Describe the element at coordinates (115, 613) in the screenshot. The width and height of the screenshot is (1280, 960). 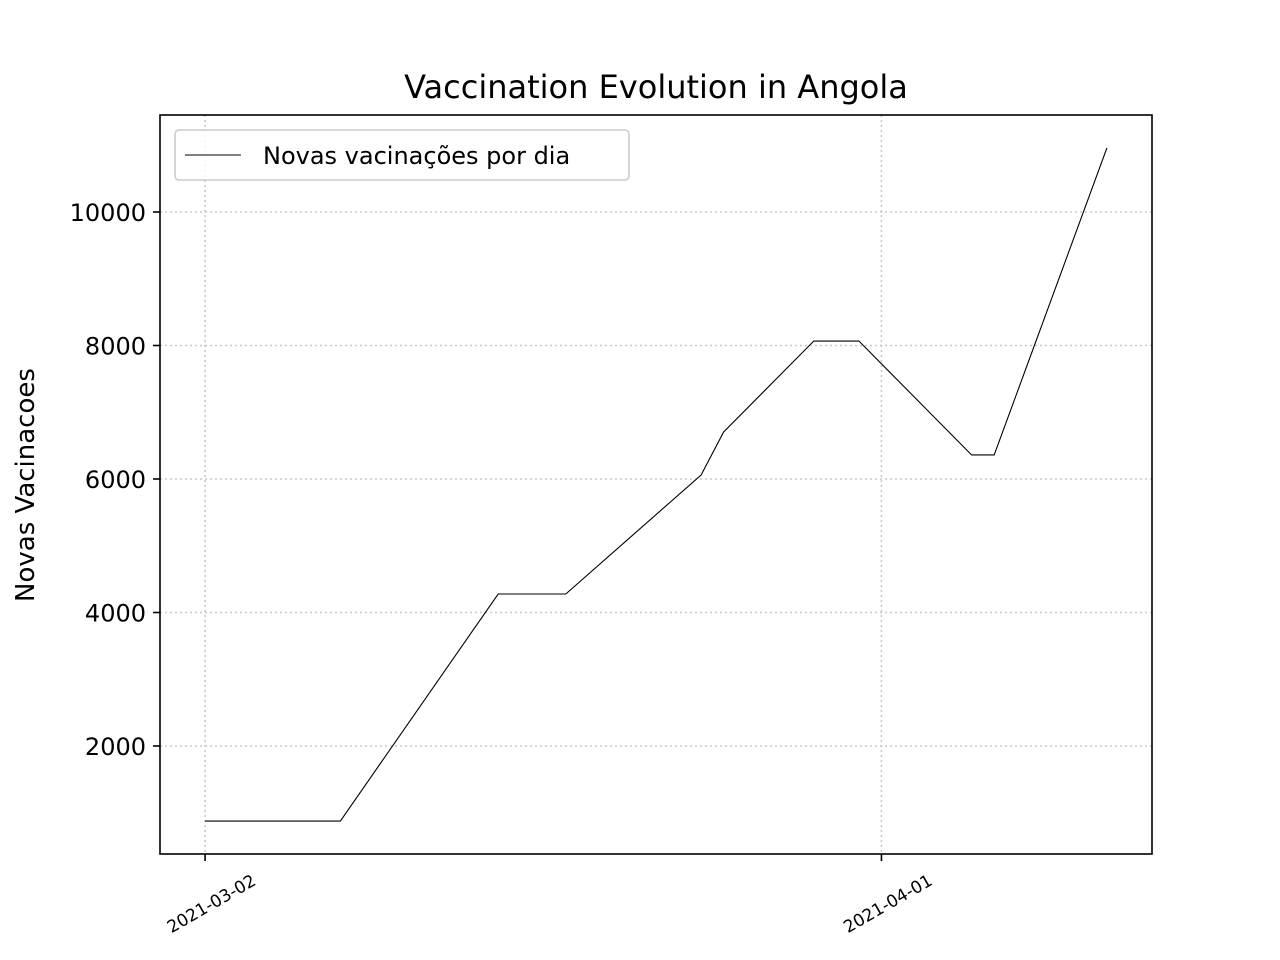
I see `y-tick-label: 4000` at that location.